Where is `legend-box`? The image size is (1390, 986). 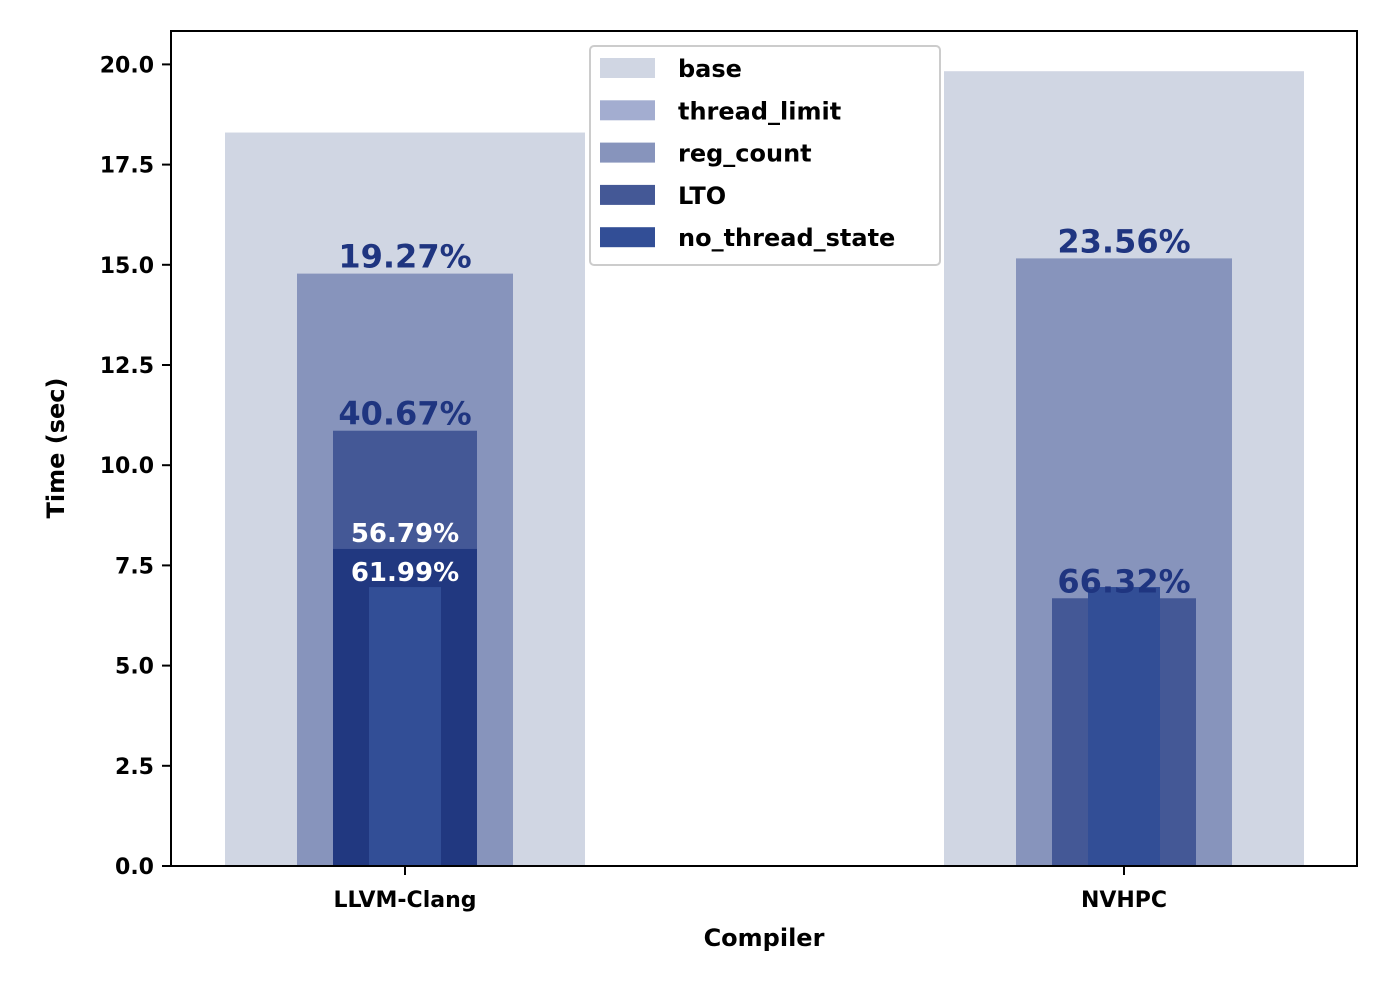 legend-box is located at coordinates (765, 155).